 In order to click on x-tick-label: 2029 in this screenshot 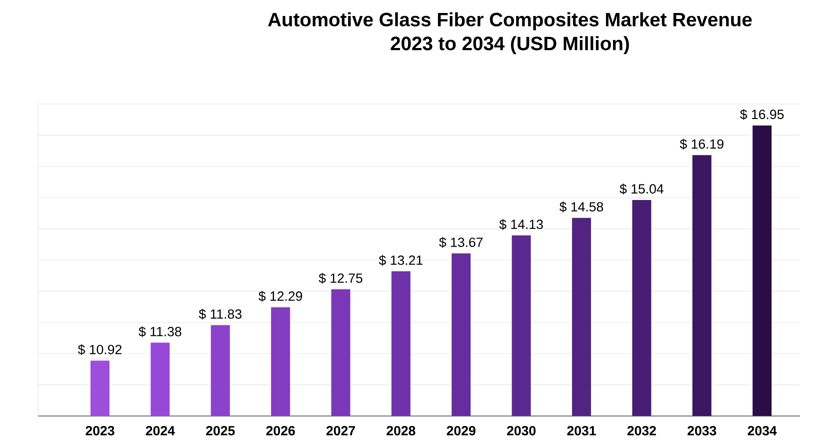, I will do `click(461, 431)`.